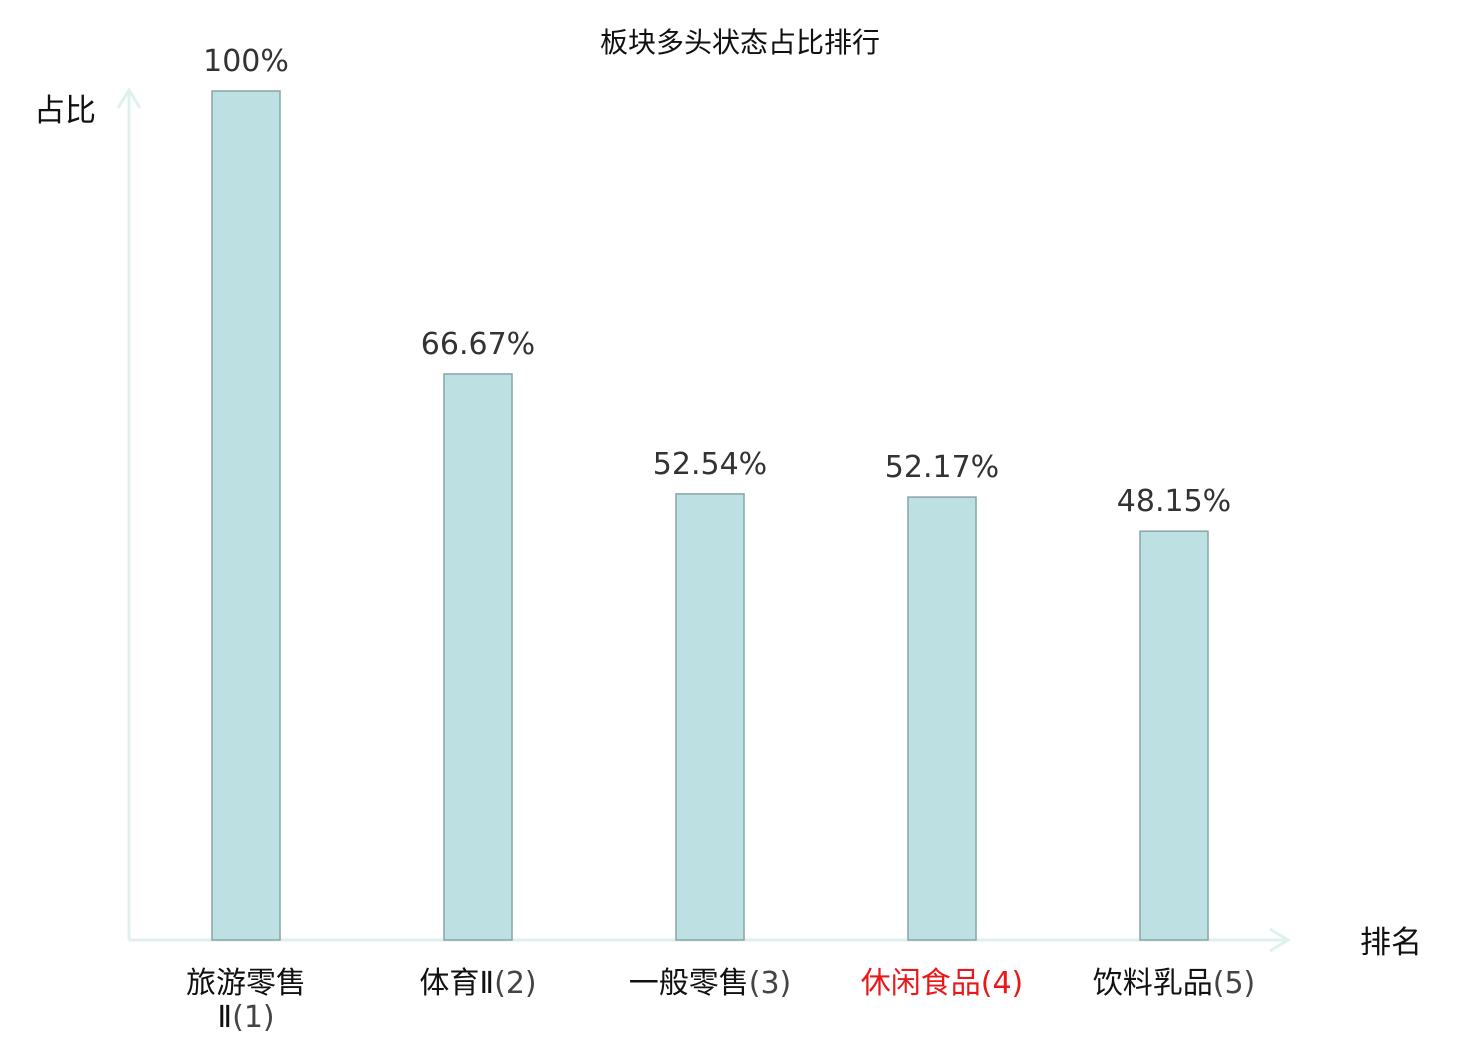 The image size is (1480, 1040). Describe the element at coordinates (1280, 940) in the screenshot. I see `x-axis-arrow` at that location.